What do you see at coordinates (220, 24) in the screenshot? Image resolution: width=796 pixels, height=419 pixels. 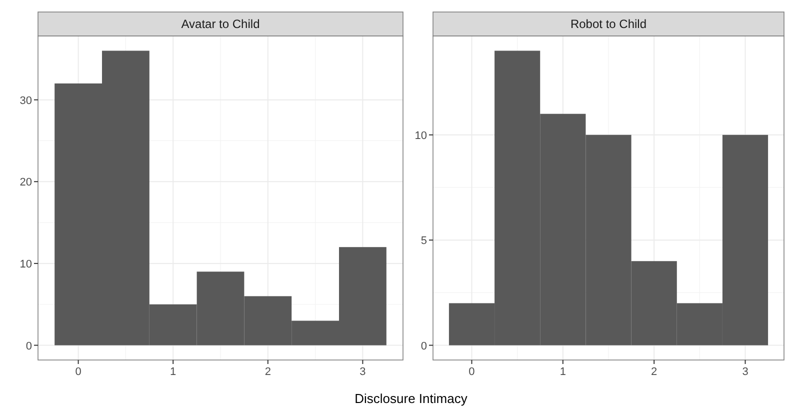 I see `chart-title: Avatar to Child` at bounding box center [220, 24].